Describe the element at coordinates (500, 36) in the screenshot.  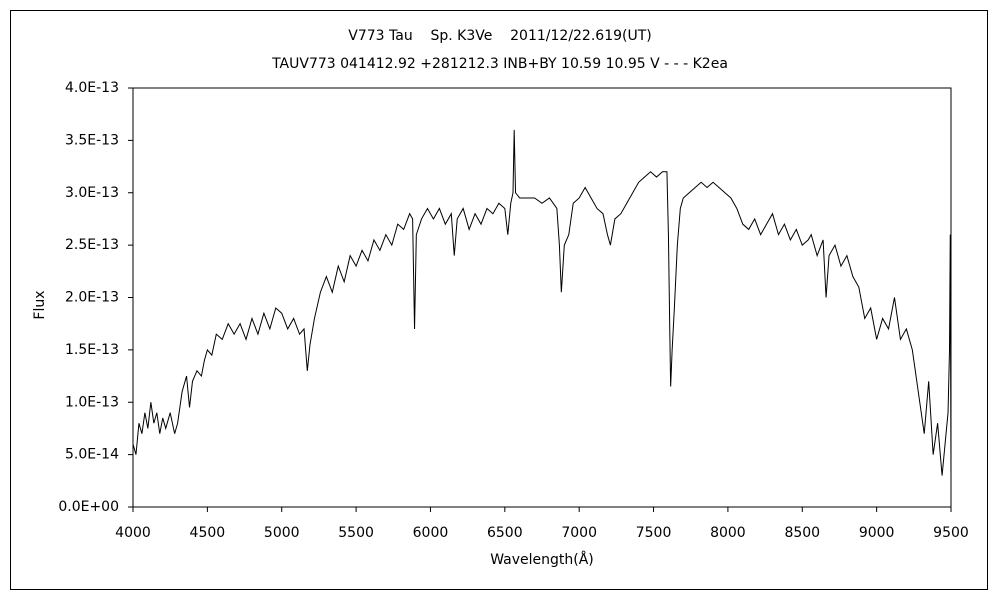
I see `chart-title: V773 Tau Sp. K3Ve 2011/12/22.619(UT)` at that location.